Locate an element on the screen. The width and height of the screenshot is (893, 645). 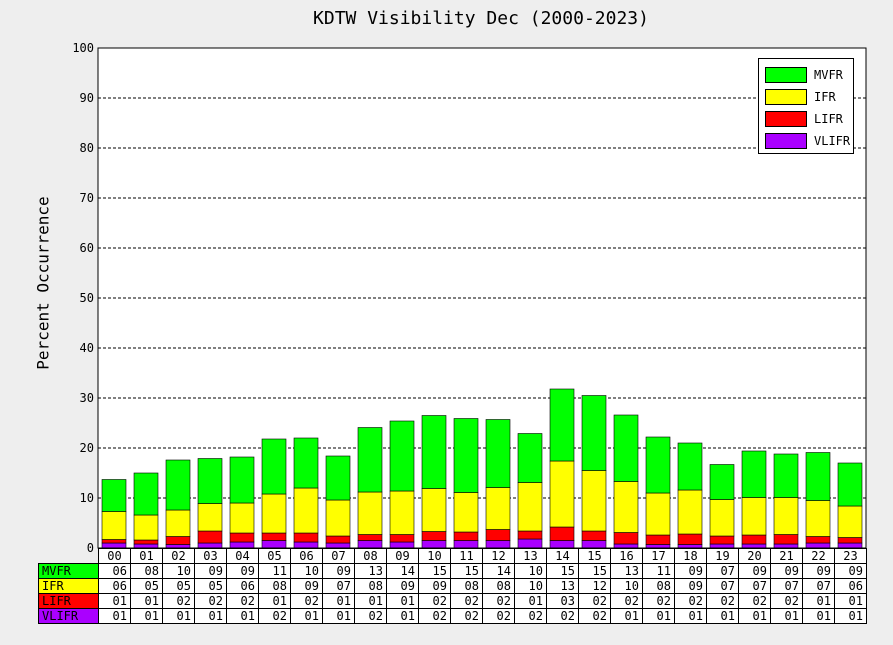
x-tick-label: 08 is located at coordinates (370, 556).